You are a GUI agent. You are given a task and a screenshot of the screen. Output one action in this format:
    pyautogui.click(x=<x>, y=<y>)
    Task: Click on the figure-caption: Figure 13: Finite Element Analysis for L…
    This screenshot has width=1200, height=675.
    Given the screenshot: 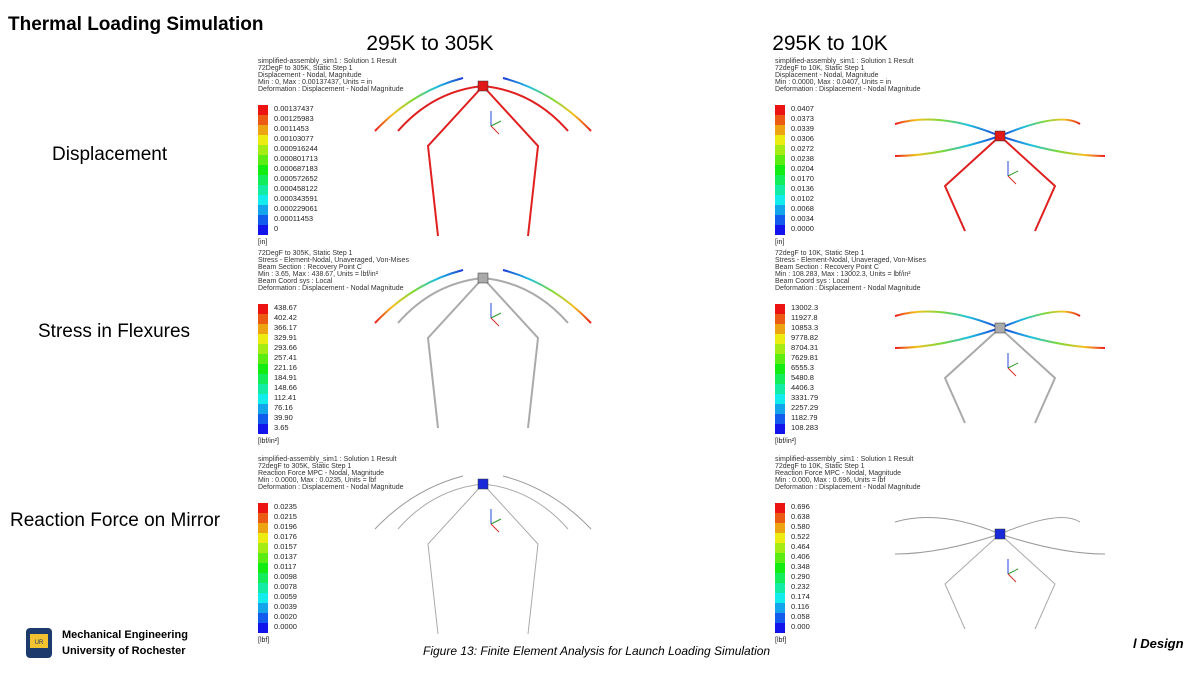 What is the action you would take?
    pyautogui.click(x=597, y=651)
    